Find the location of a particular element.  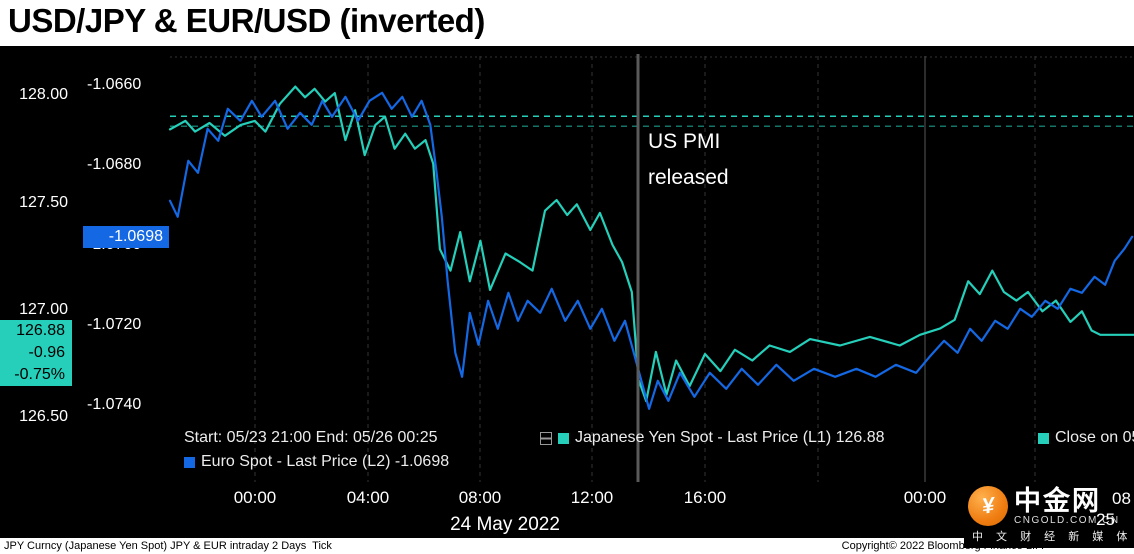

event-annotation: US PMI released is located at coordinates (688, 160).